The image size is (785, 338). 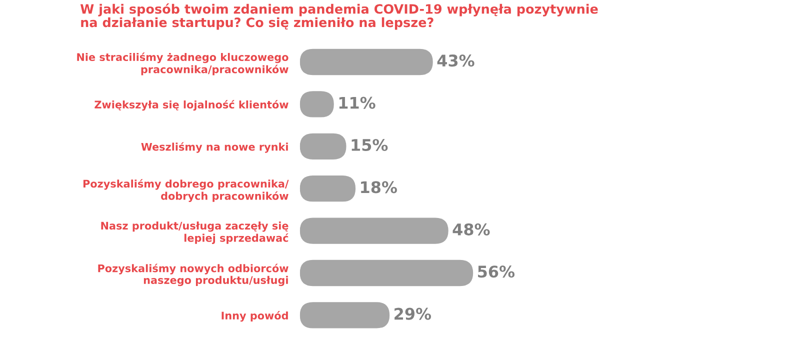 What do you see at coordinates (214, 147) in the screenshot?
I see `y-tick-label: Weszliśmy na nowe rynki` at bounding box center [214, 147].